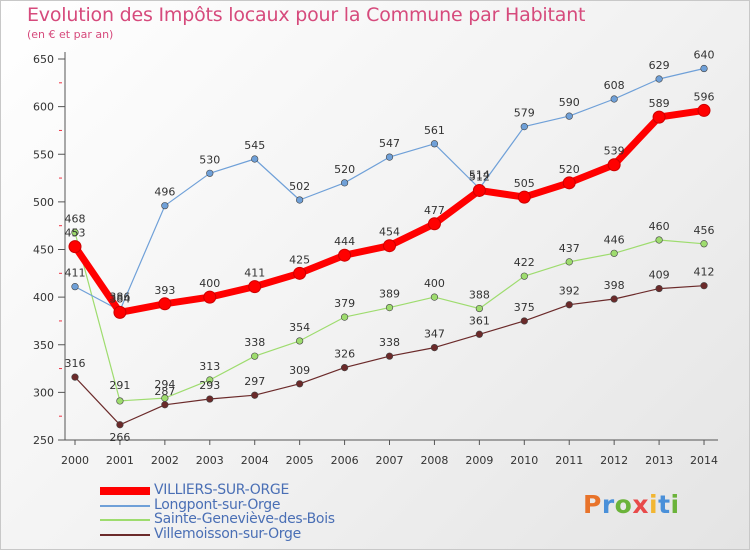 This screenshot has width=750, height=550. I want to click on y-tick-label: 450, so click(43, 250).